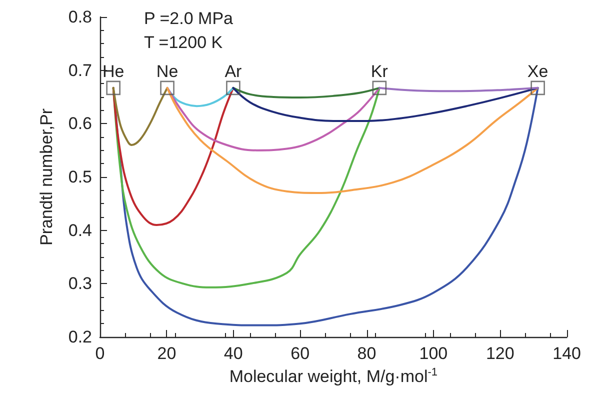  I want to click on annotation: P =2.0 MPa, so click(189, 18).